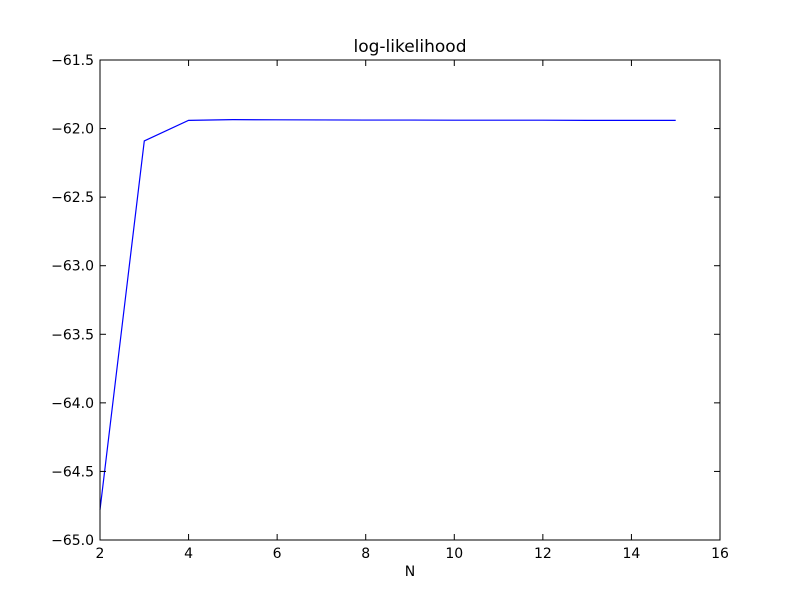 Image resolution: width=800 pixels, height=600 pixels. I want to click on y-tick-label: −62.0, so click(72, 130).